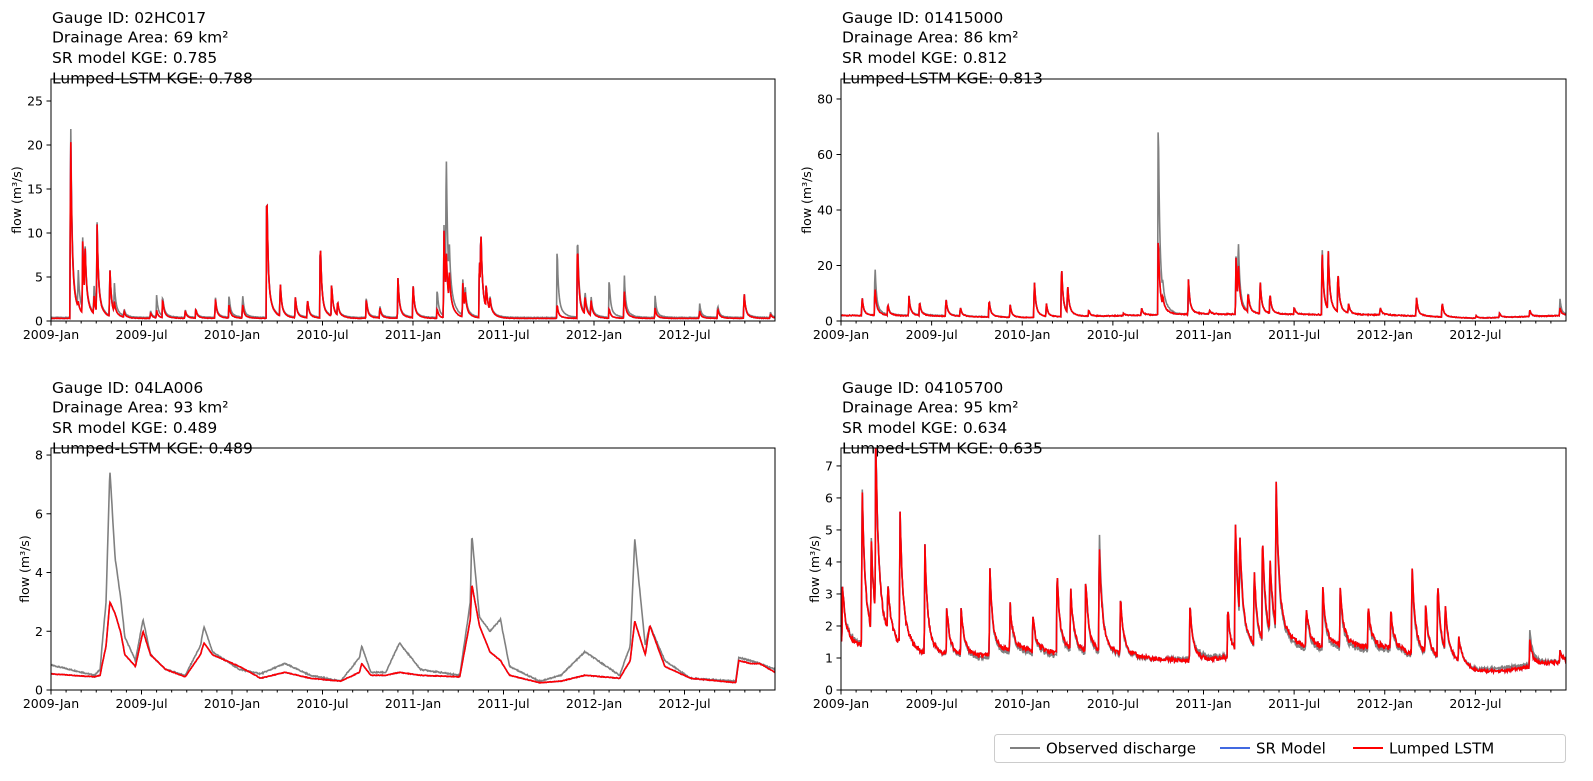 This screenshot has height=781, width=1593. What do you see at coordinates (829, 657) in the screenshot?
I see `y-tick-label: 1` at bounding box center [829, 657].